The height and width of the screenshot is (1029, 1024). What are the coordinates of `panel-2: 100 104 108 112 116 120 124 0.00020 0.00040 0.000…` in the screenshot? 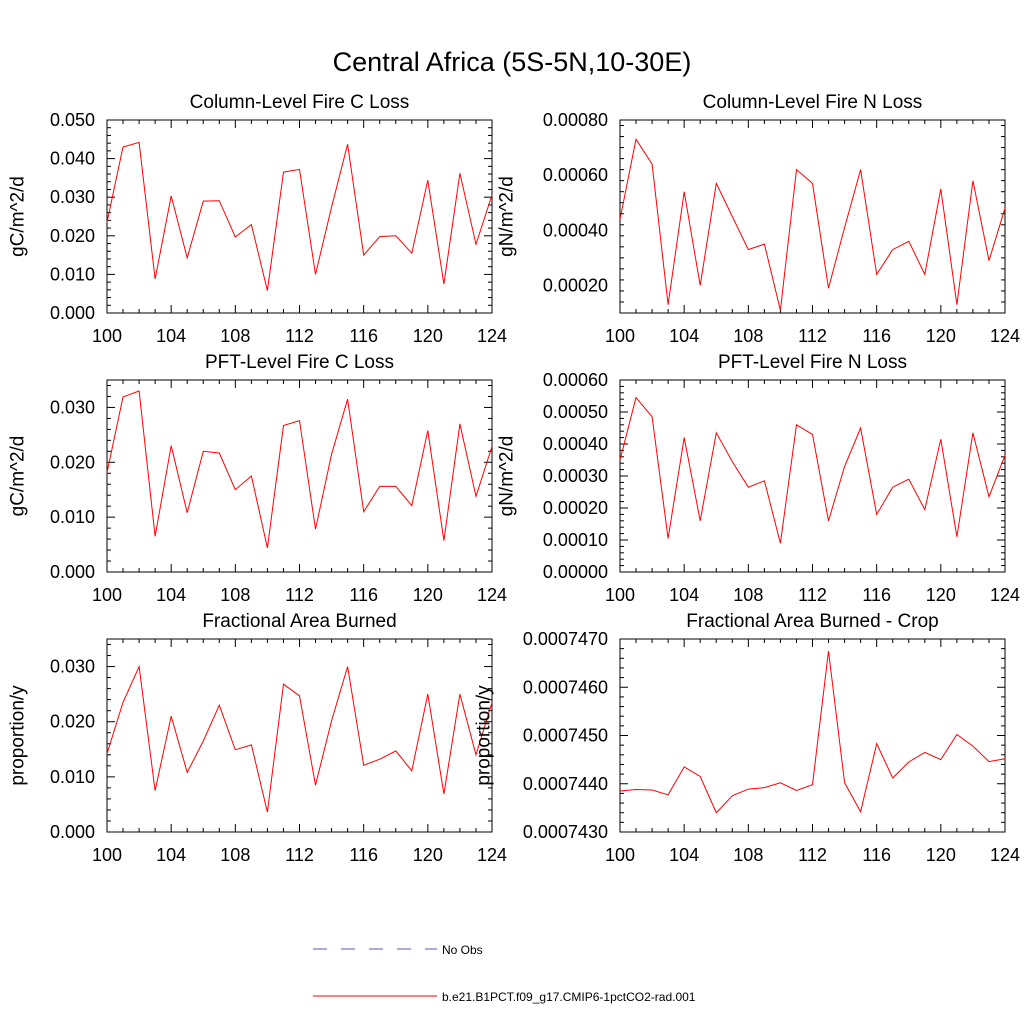 It's located at (759, 219).